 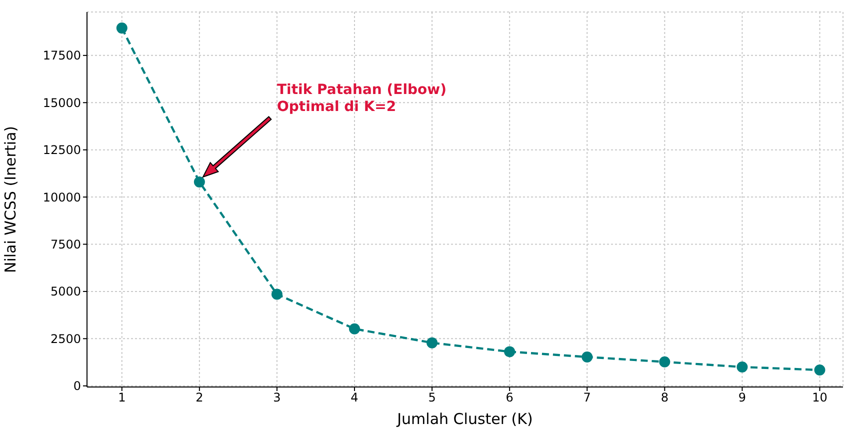 I want to click on y-tick-label: 17500, so click(x=61, y=55).